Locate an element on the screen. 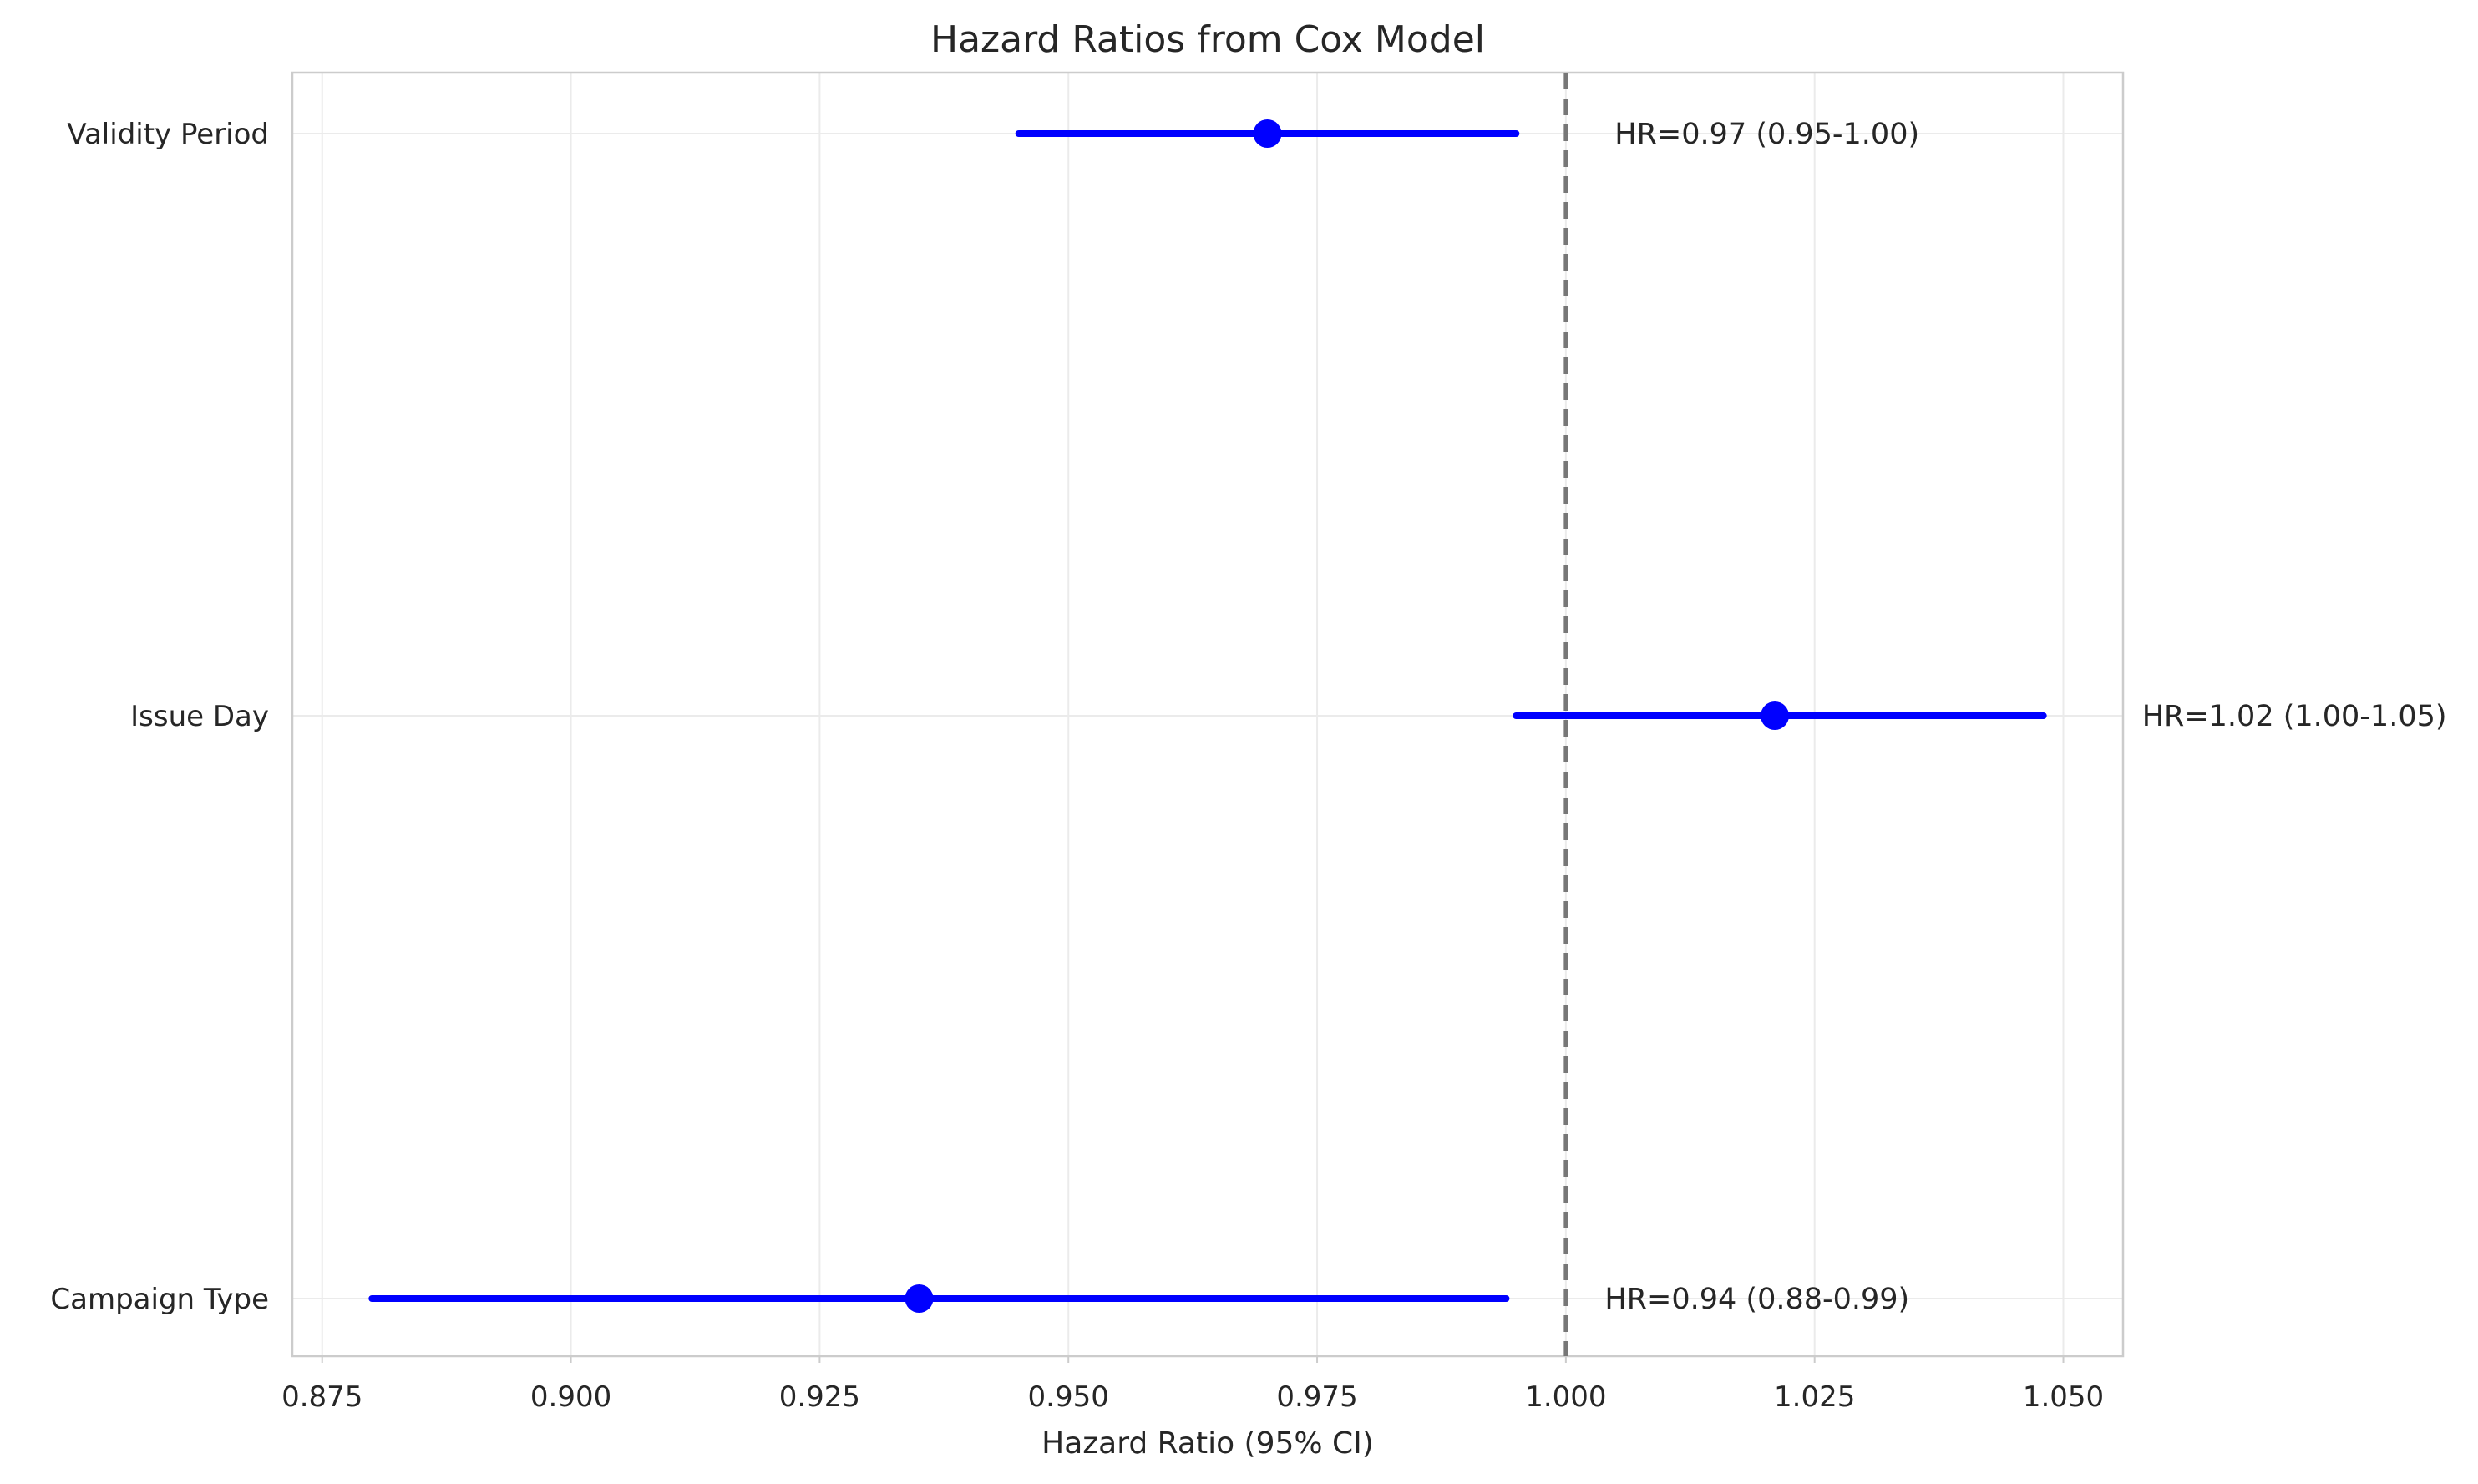 This screenshot has width=2478, height=1484. y-tick-labels: Validity Period Issue Day Campaign Type is located at coordinates (159, 717).